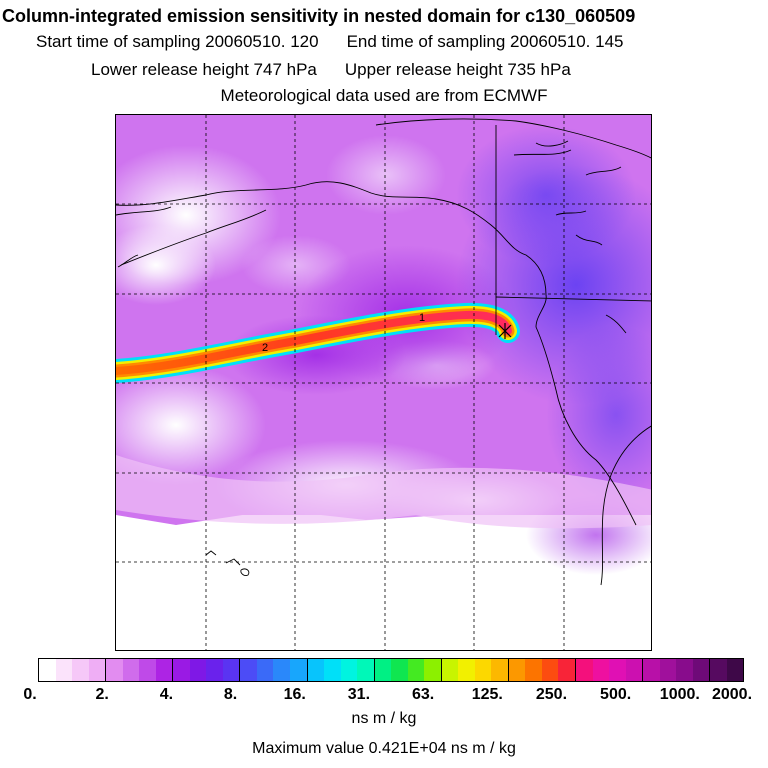 The width and height of the screenshot is (768, 768). What do you see at coordinates (384, 95) in the screenshot?
I see `met-data-label: Meteorological data used are from ECMWF` at bounding box center [384, 95].